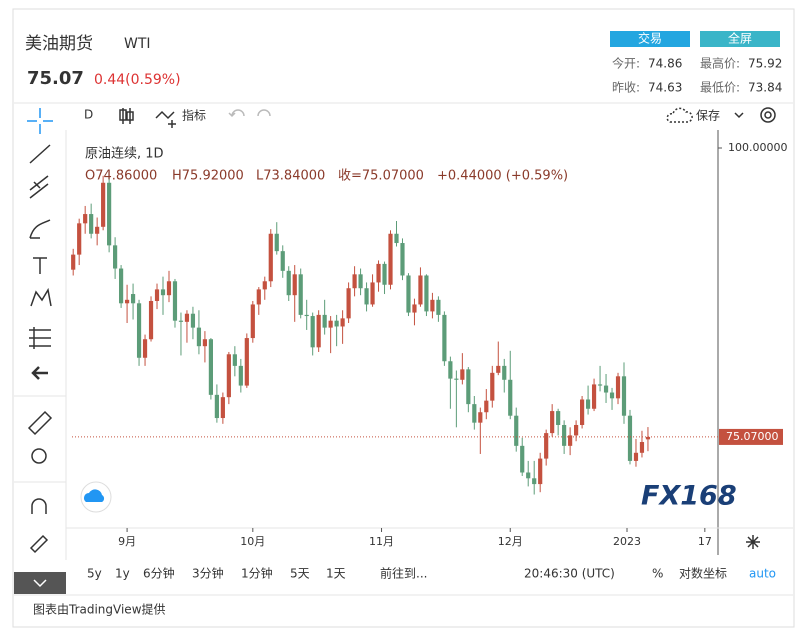  What do you see at coordinates (708, 116) in the screenshot?
I see `save: 保存` at bounding box center [708, 116].